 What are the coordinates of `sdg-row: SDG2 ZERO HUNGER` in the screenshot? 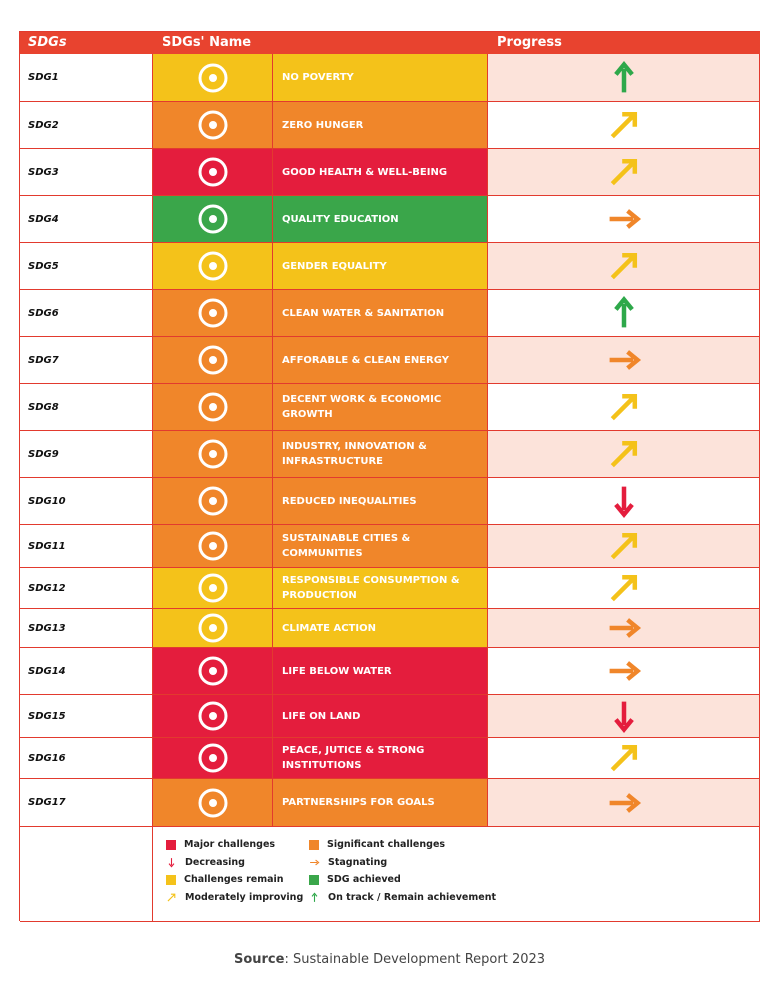 It's located at (390, 125).